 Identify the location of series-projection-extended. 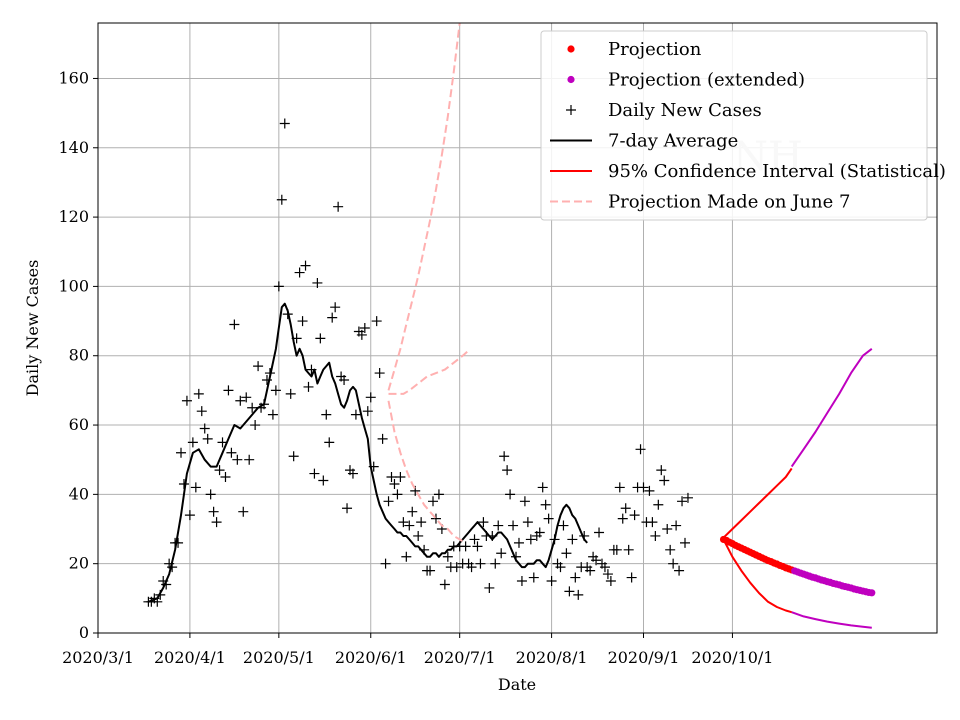
(833, 582).